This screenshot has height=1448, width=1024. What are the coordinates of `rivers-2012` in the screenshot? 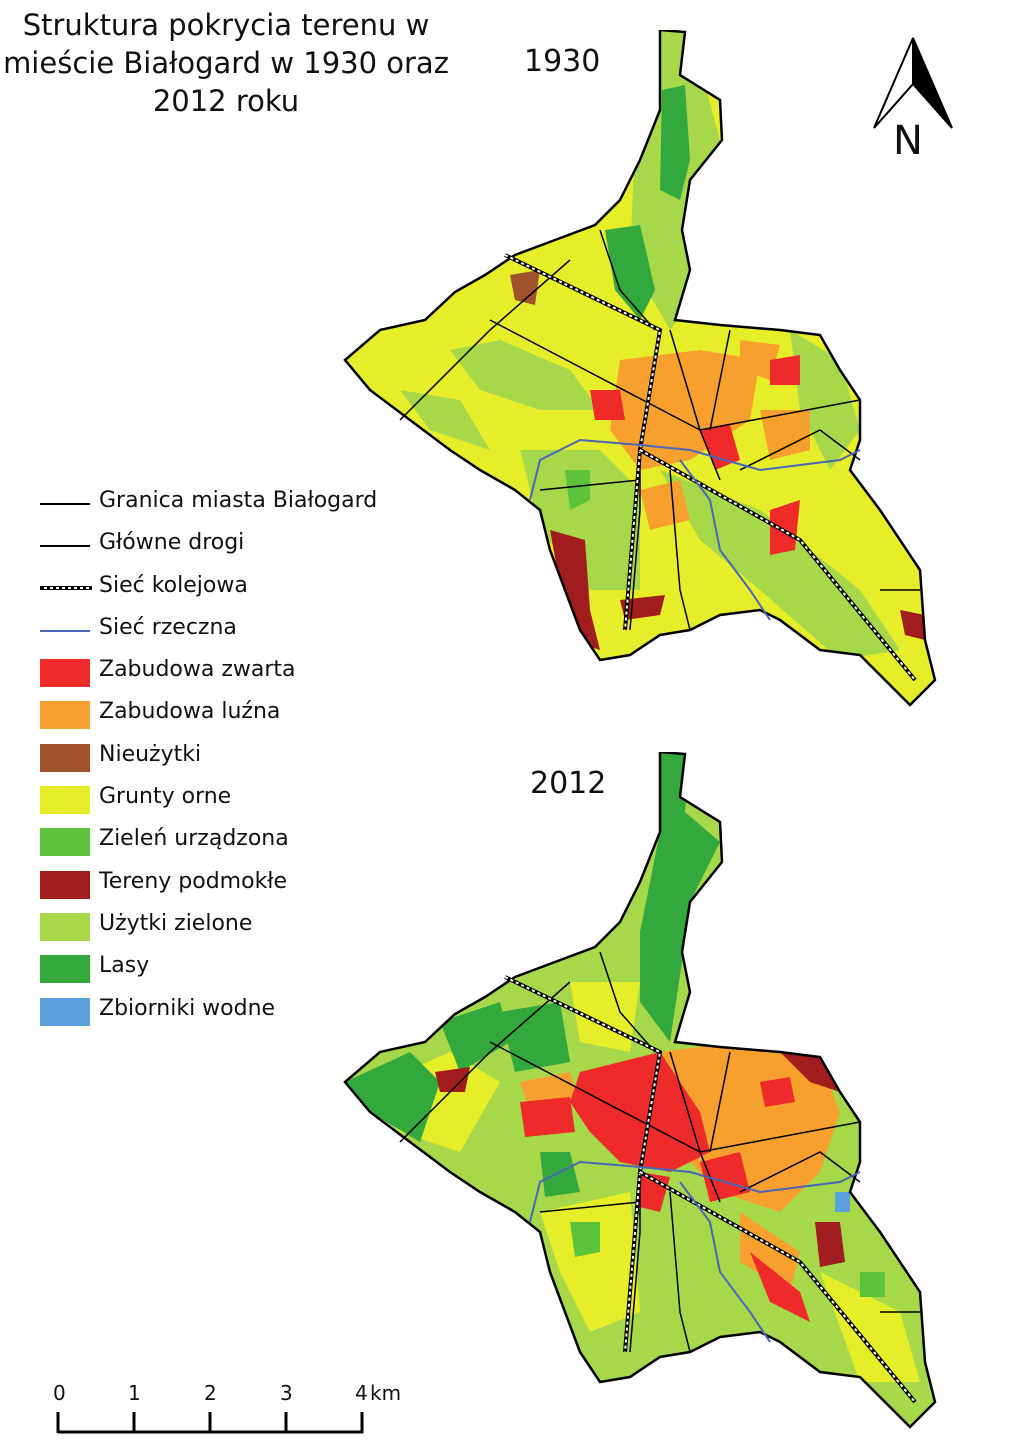 It's located at (695, 1251).